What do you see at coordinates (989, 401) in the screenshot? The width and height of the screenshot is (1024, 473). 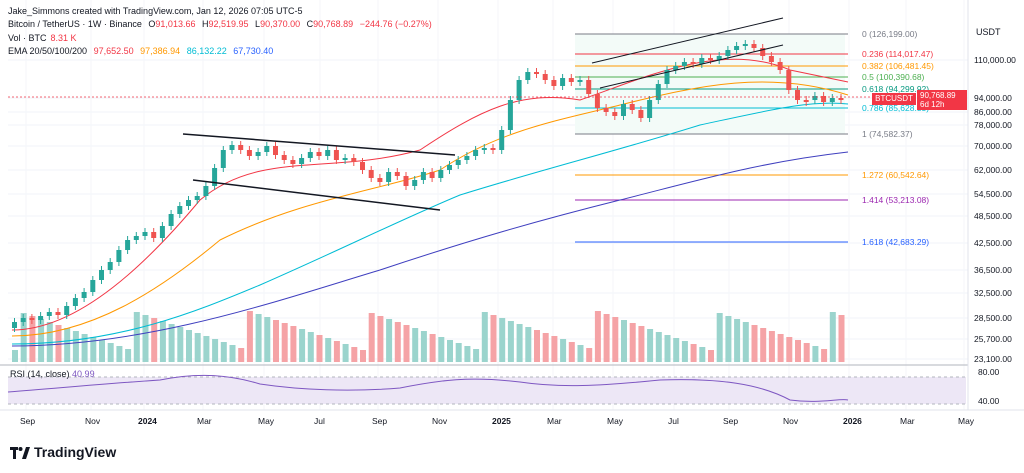 I see `rsi-axis-label: 40.00` at bounding box center [989, 401].